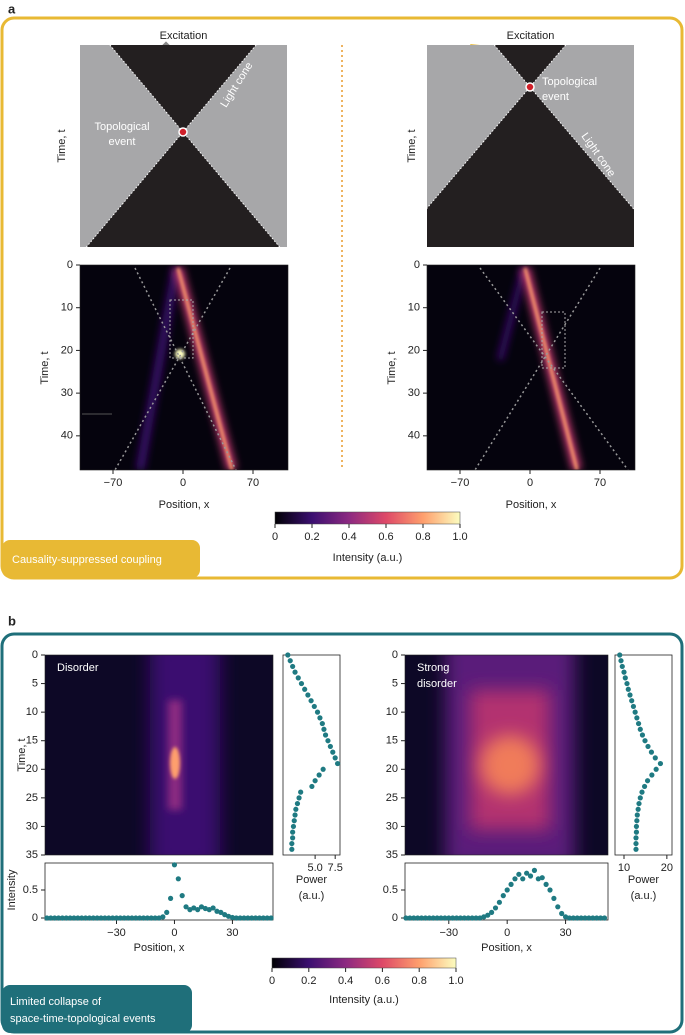  I want to click on x-tick-label: 5.0, so click(314, 868).